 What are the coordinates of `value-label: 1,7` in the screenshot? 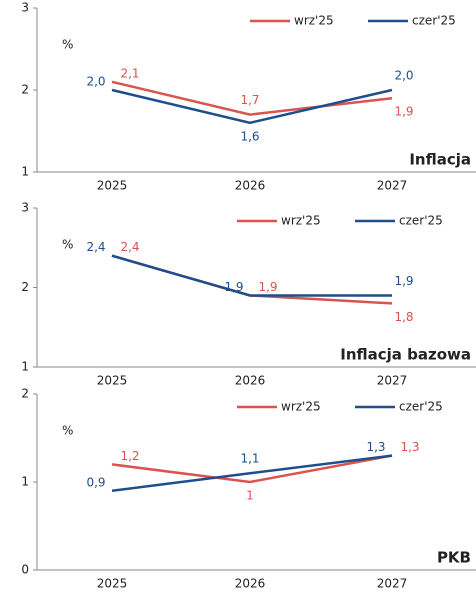 It's located at (249, 100).